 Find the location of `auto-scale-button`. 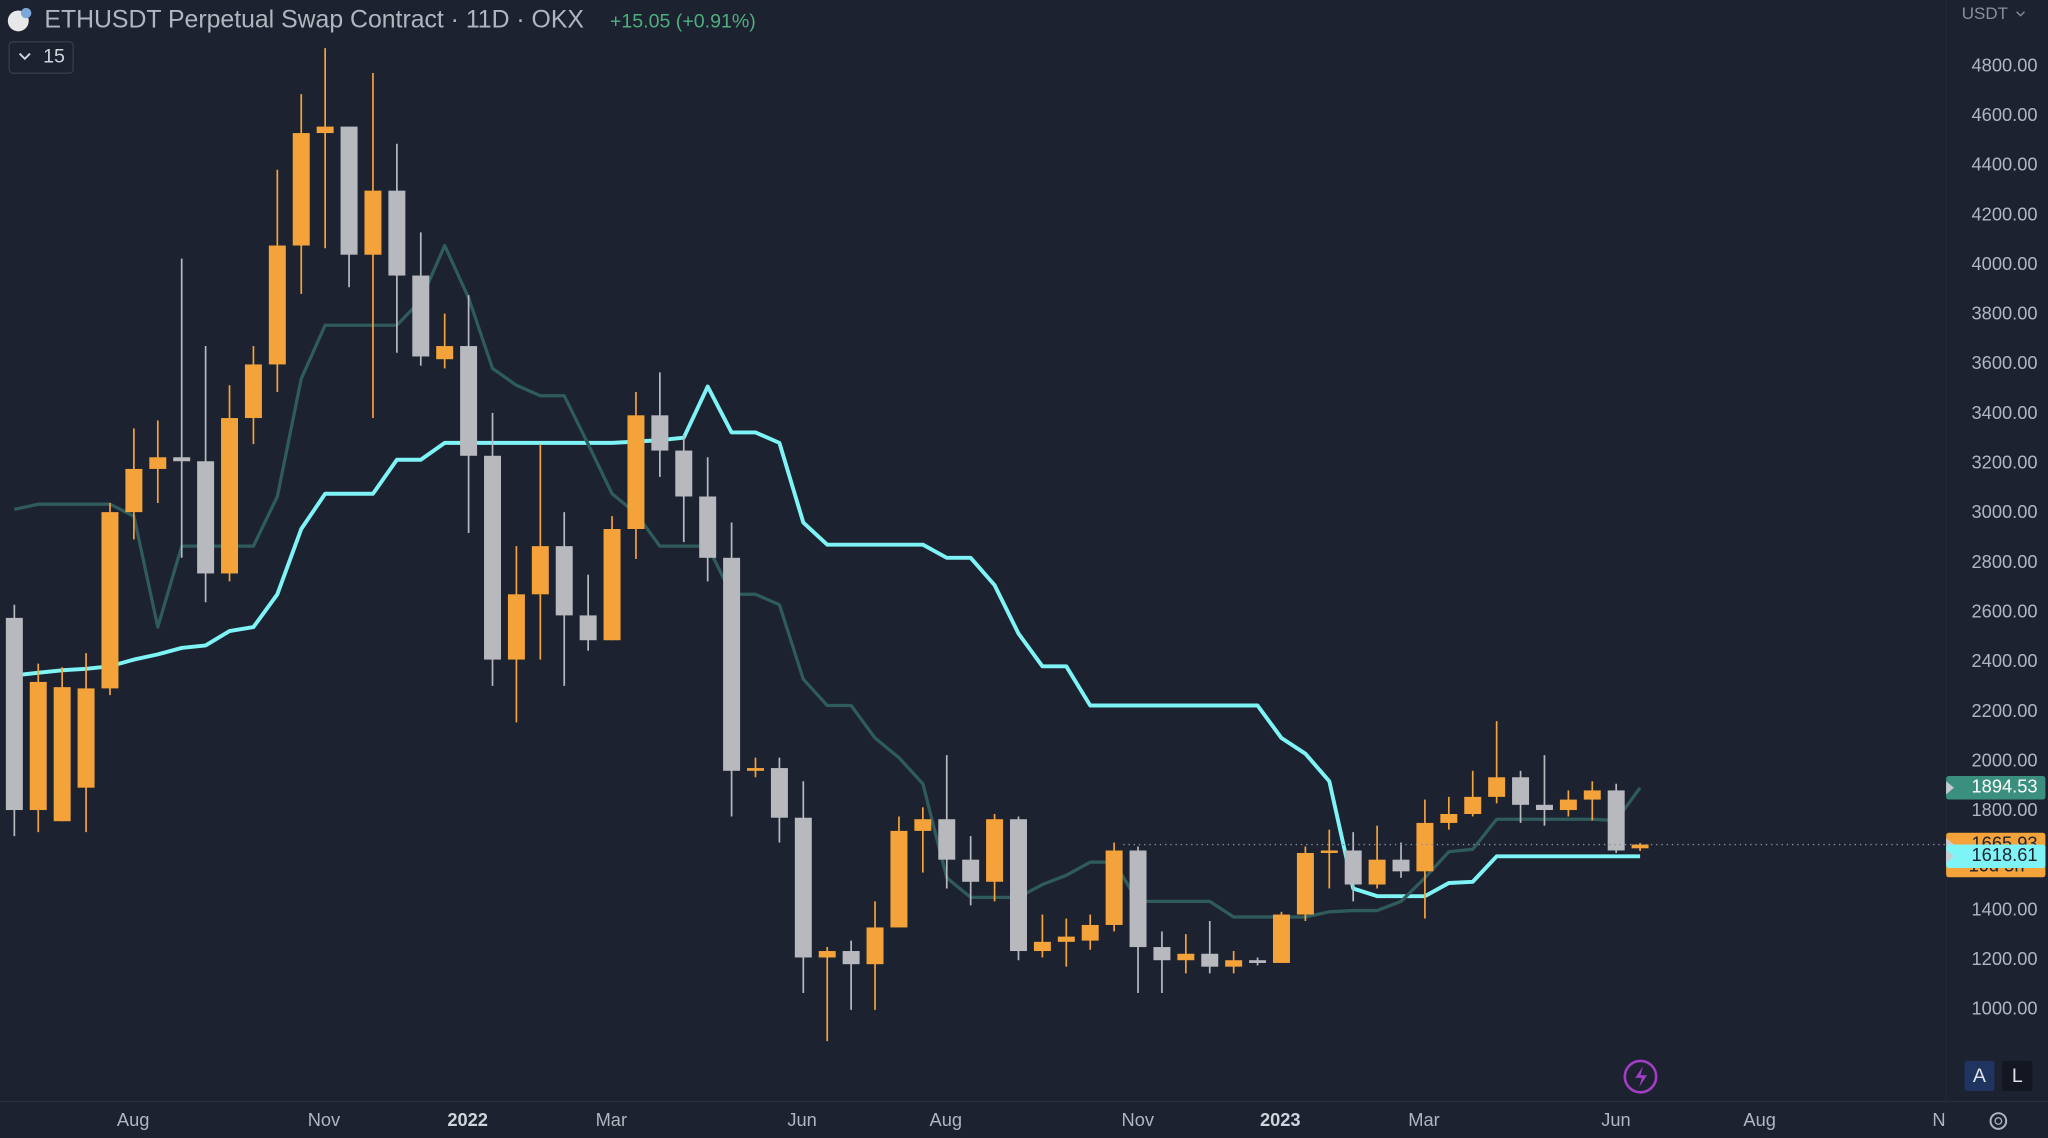

auto-scale-button is located at coordinates (1979, 1075).